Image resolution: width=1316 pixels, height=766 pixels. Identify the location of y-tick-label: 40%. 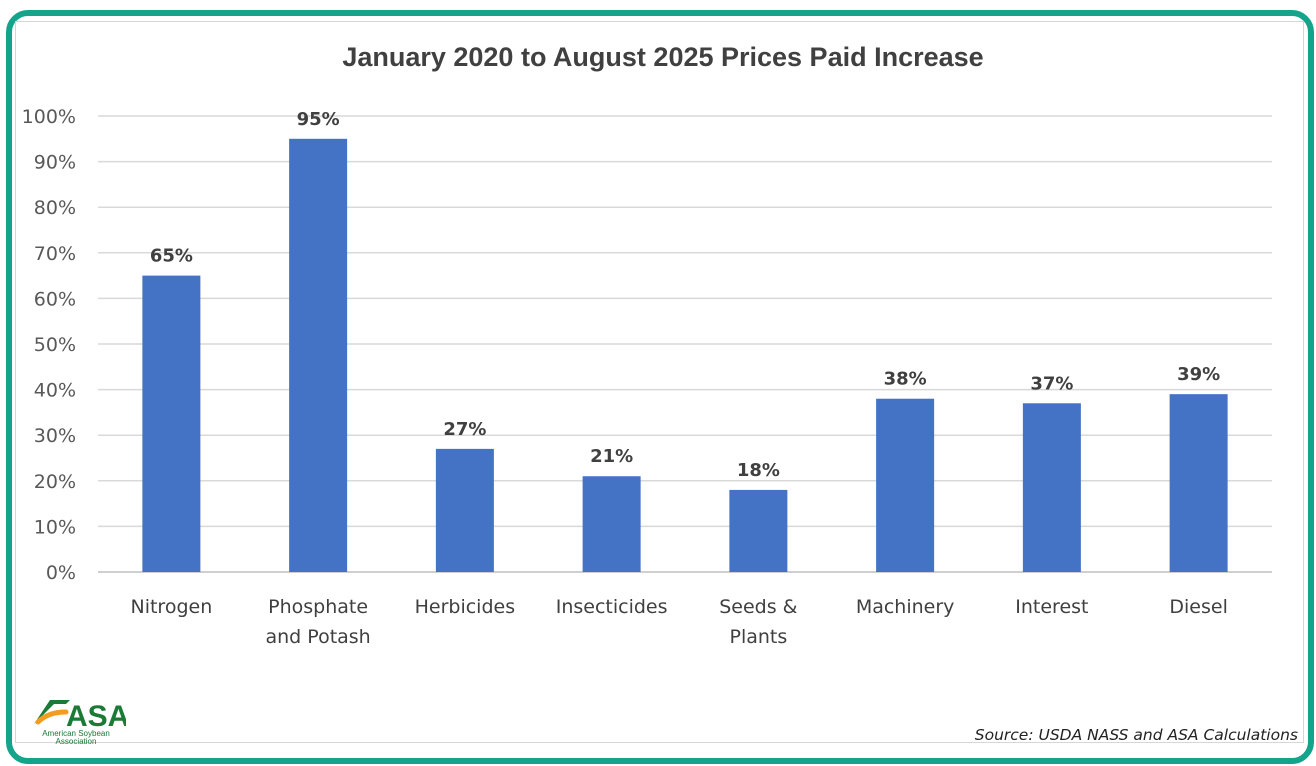
(55, 391).